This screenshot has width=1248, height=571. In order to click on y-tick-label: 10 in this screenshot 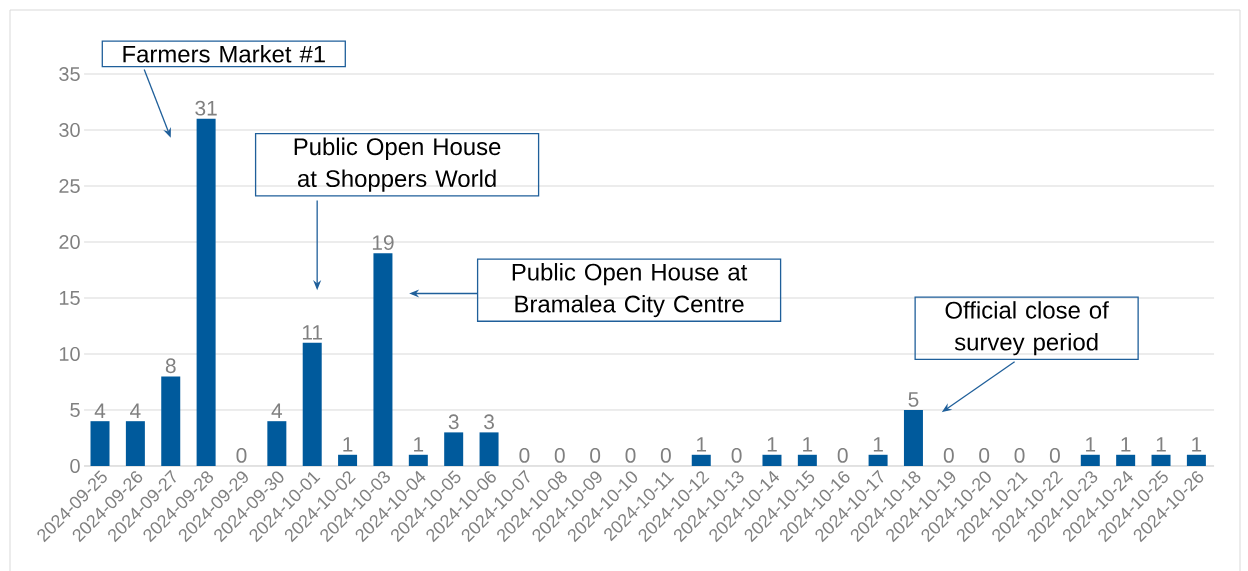, I will do `click(69, 354)`.